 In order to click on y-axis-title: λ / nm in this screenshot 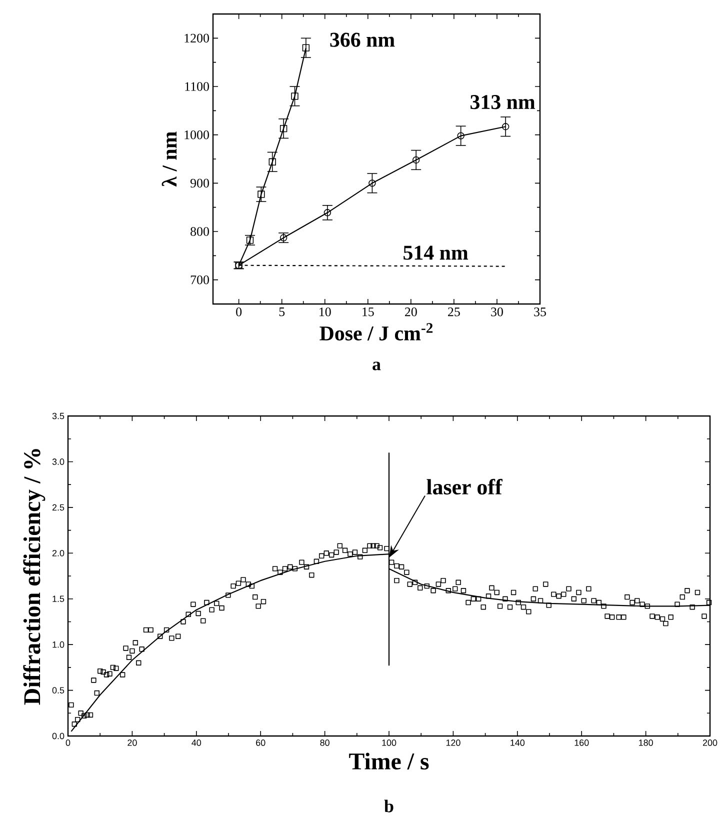, I will do `click(169, 159)`.